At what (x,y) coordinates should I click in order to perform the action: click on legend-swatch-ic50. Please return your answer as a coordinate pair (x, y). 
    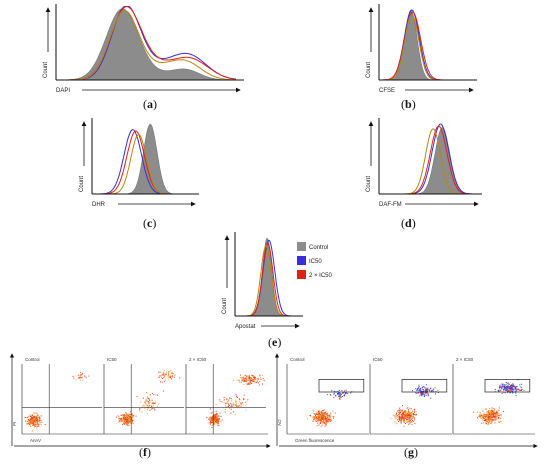
    Looking at the image, I should click on (301, 260).